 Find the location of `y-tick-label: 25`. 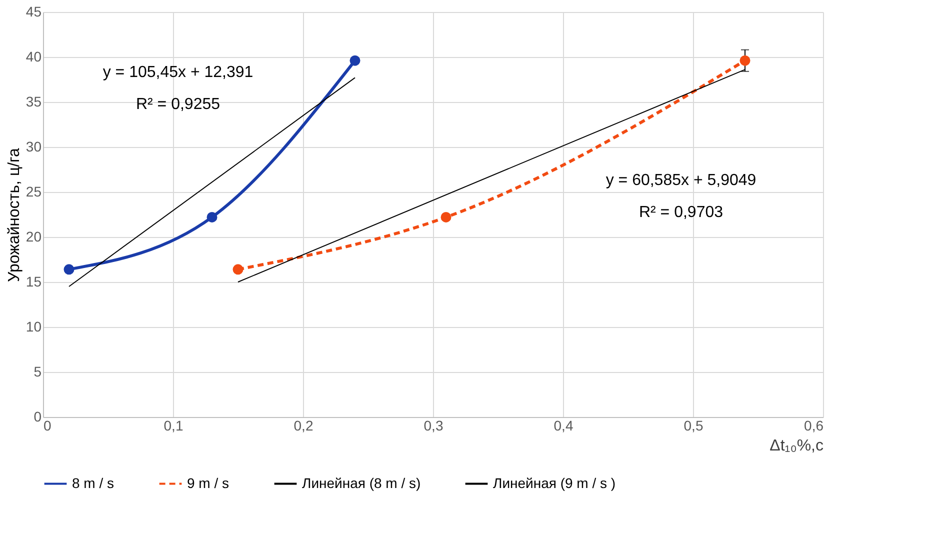

y-tick-label: 25 is located at coordinates (34, 192).